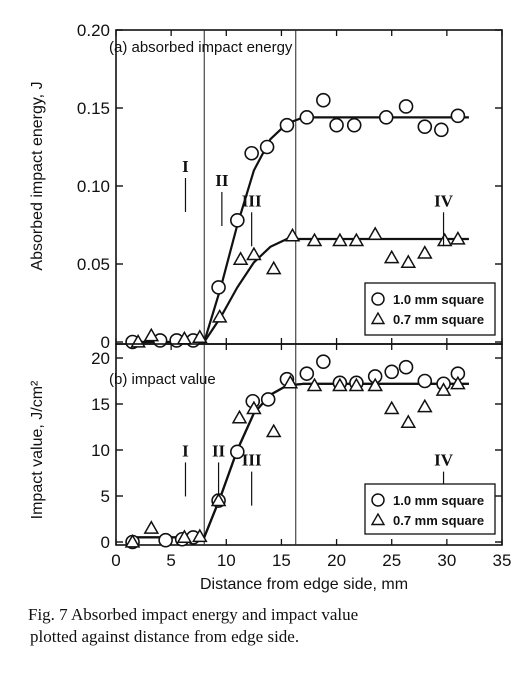 The width and height of the screenshot is (524, 673). I want to click on x-tick-label: 15, so click(281, 560).